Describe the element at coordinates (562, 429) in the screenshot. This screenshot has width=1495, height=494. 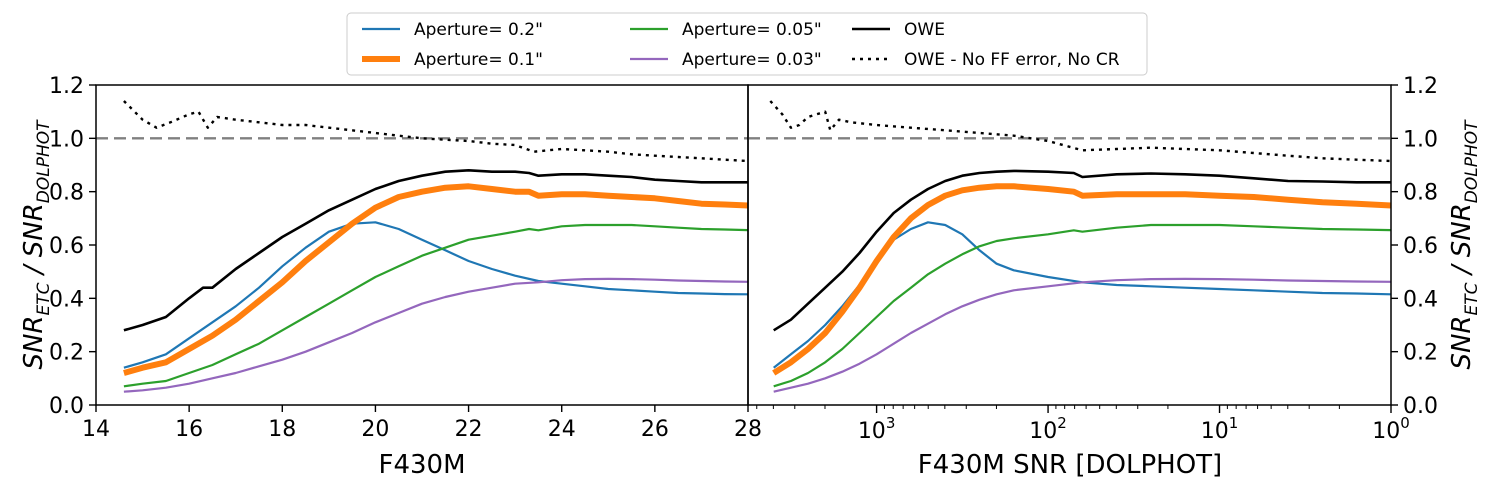
I see `left-x-tick-label: 24` at that location.